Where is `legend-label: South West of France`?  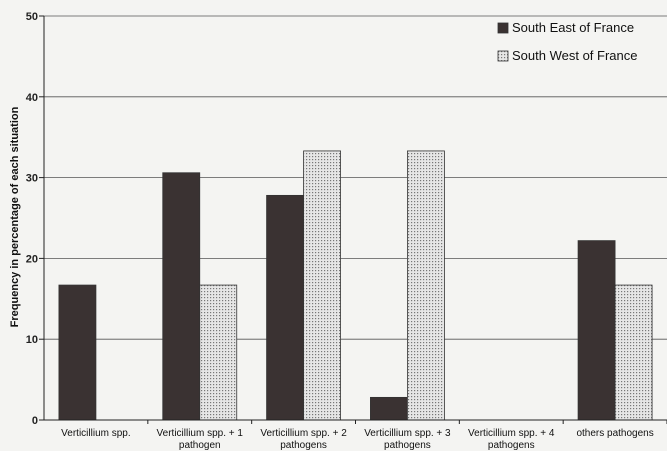 legend-label: South West of France is located at coordinates (575, 55).